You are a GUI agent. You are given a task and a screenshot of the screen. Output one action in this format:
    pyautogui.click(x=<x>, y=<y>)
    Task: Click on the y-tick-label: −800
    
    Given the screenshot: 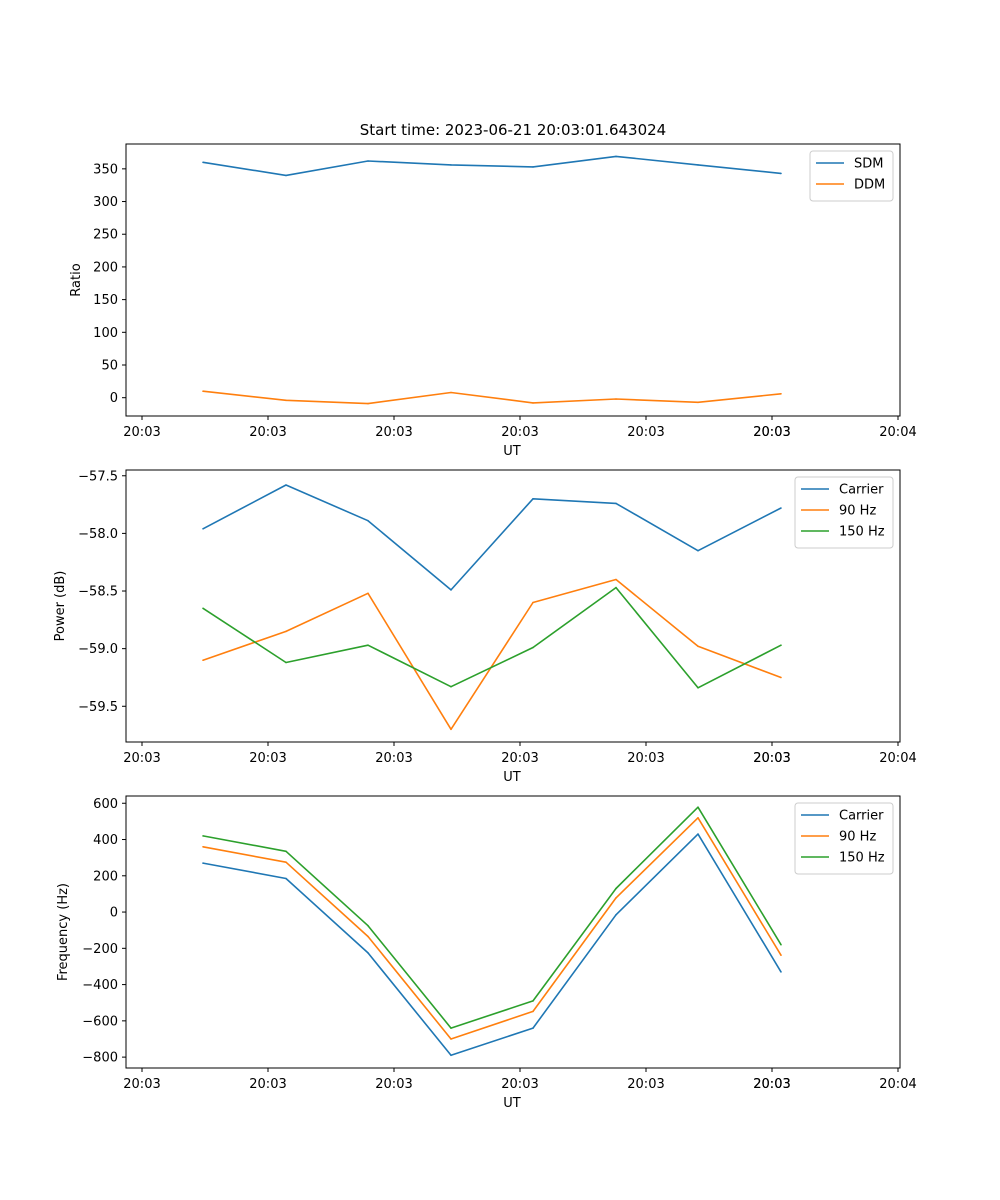 What is the action you would take?
    pyautogui.click(x=100, y=1058)
    